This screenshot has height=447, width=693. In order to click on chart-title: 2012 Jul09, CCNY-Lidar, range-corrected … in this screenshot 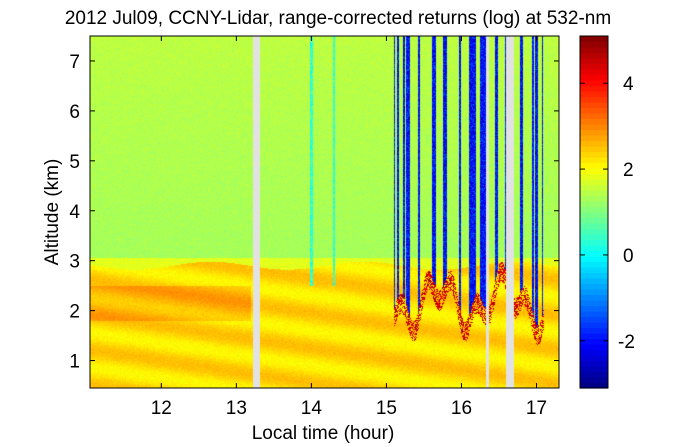, I will do `click(338, 18)`.